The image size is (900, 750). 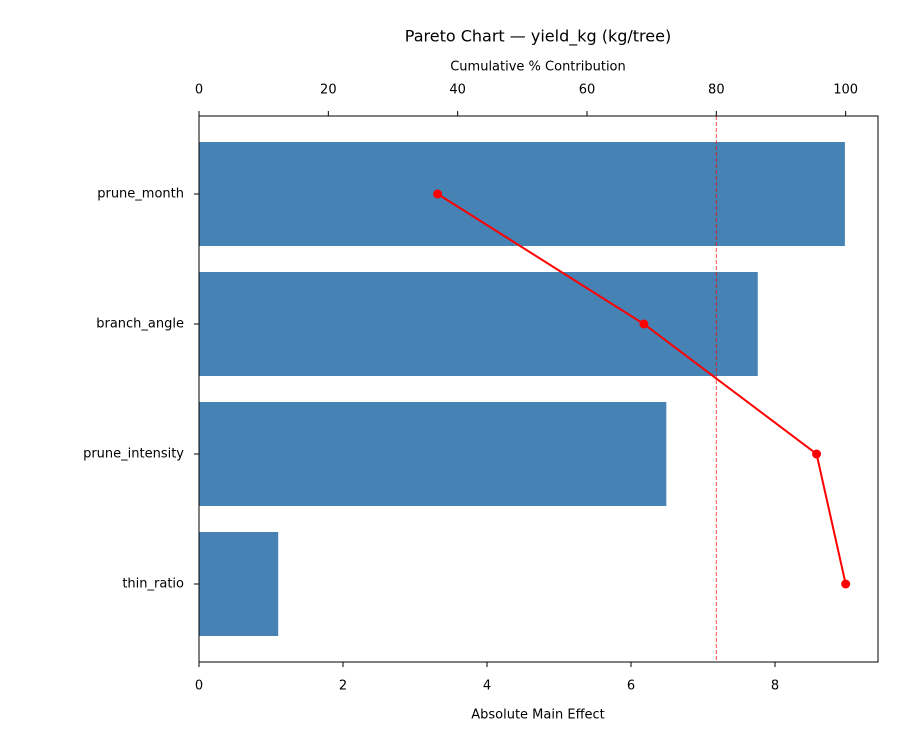 What do you see at coordinates (538, 37) in the screenshot?
I see `chart-title: Pareto Chart — yield_kg (kg/tree)` at bounding box center [538, 37].